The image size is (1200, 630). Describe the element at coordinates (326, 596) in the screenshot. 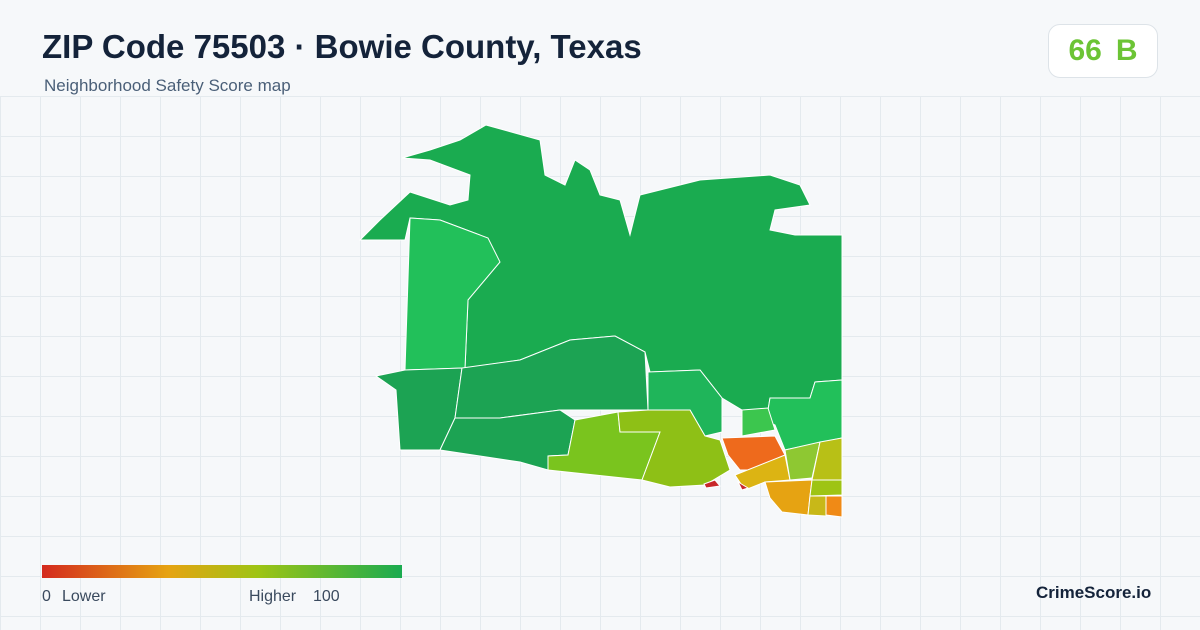

I see `legend-max: 100` at that location.